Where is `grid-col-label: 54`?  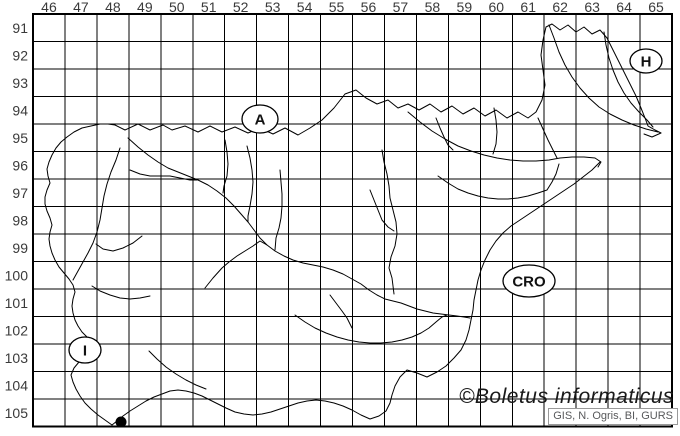
grid-col-label: 54 is located at coordinates (305, 7).